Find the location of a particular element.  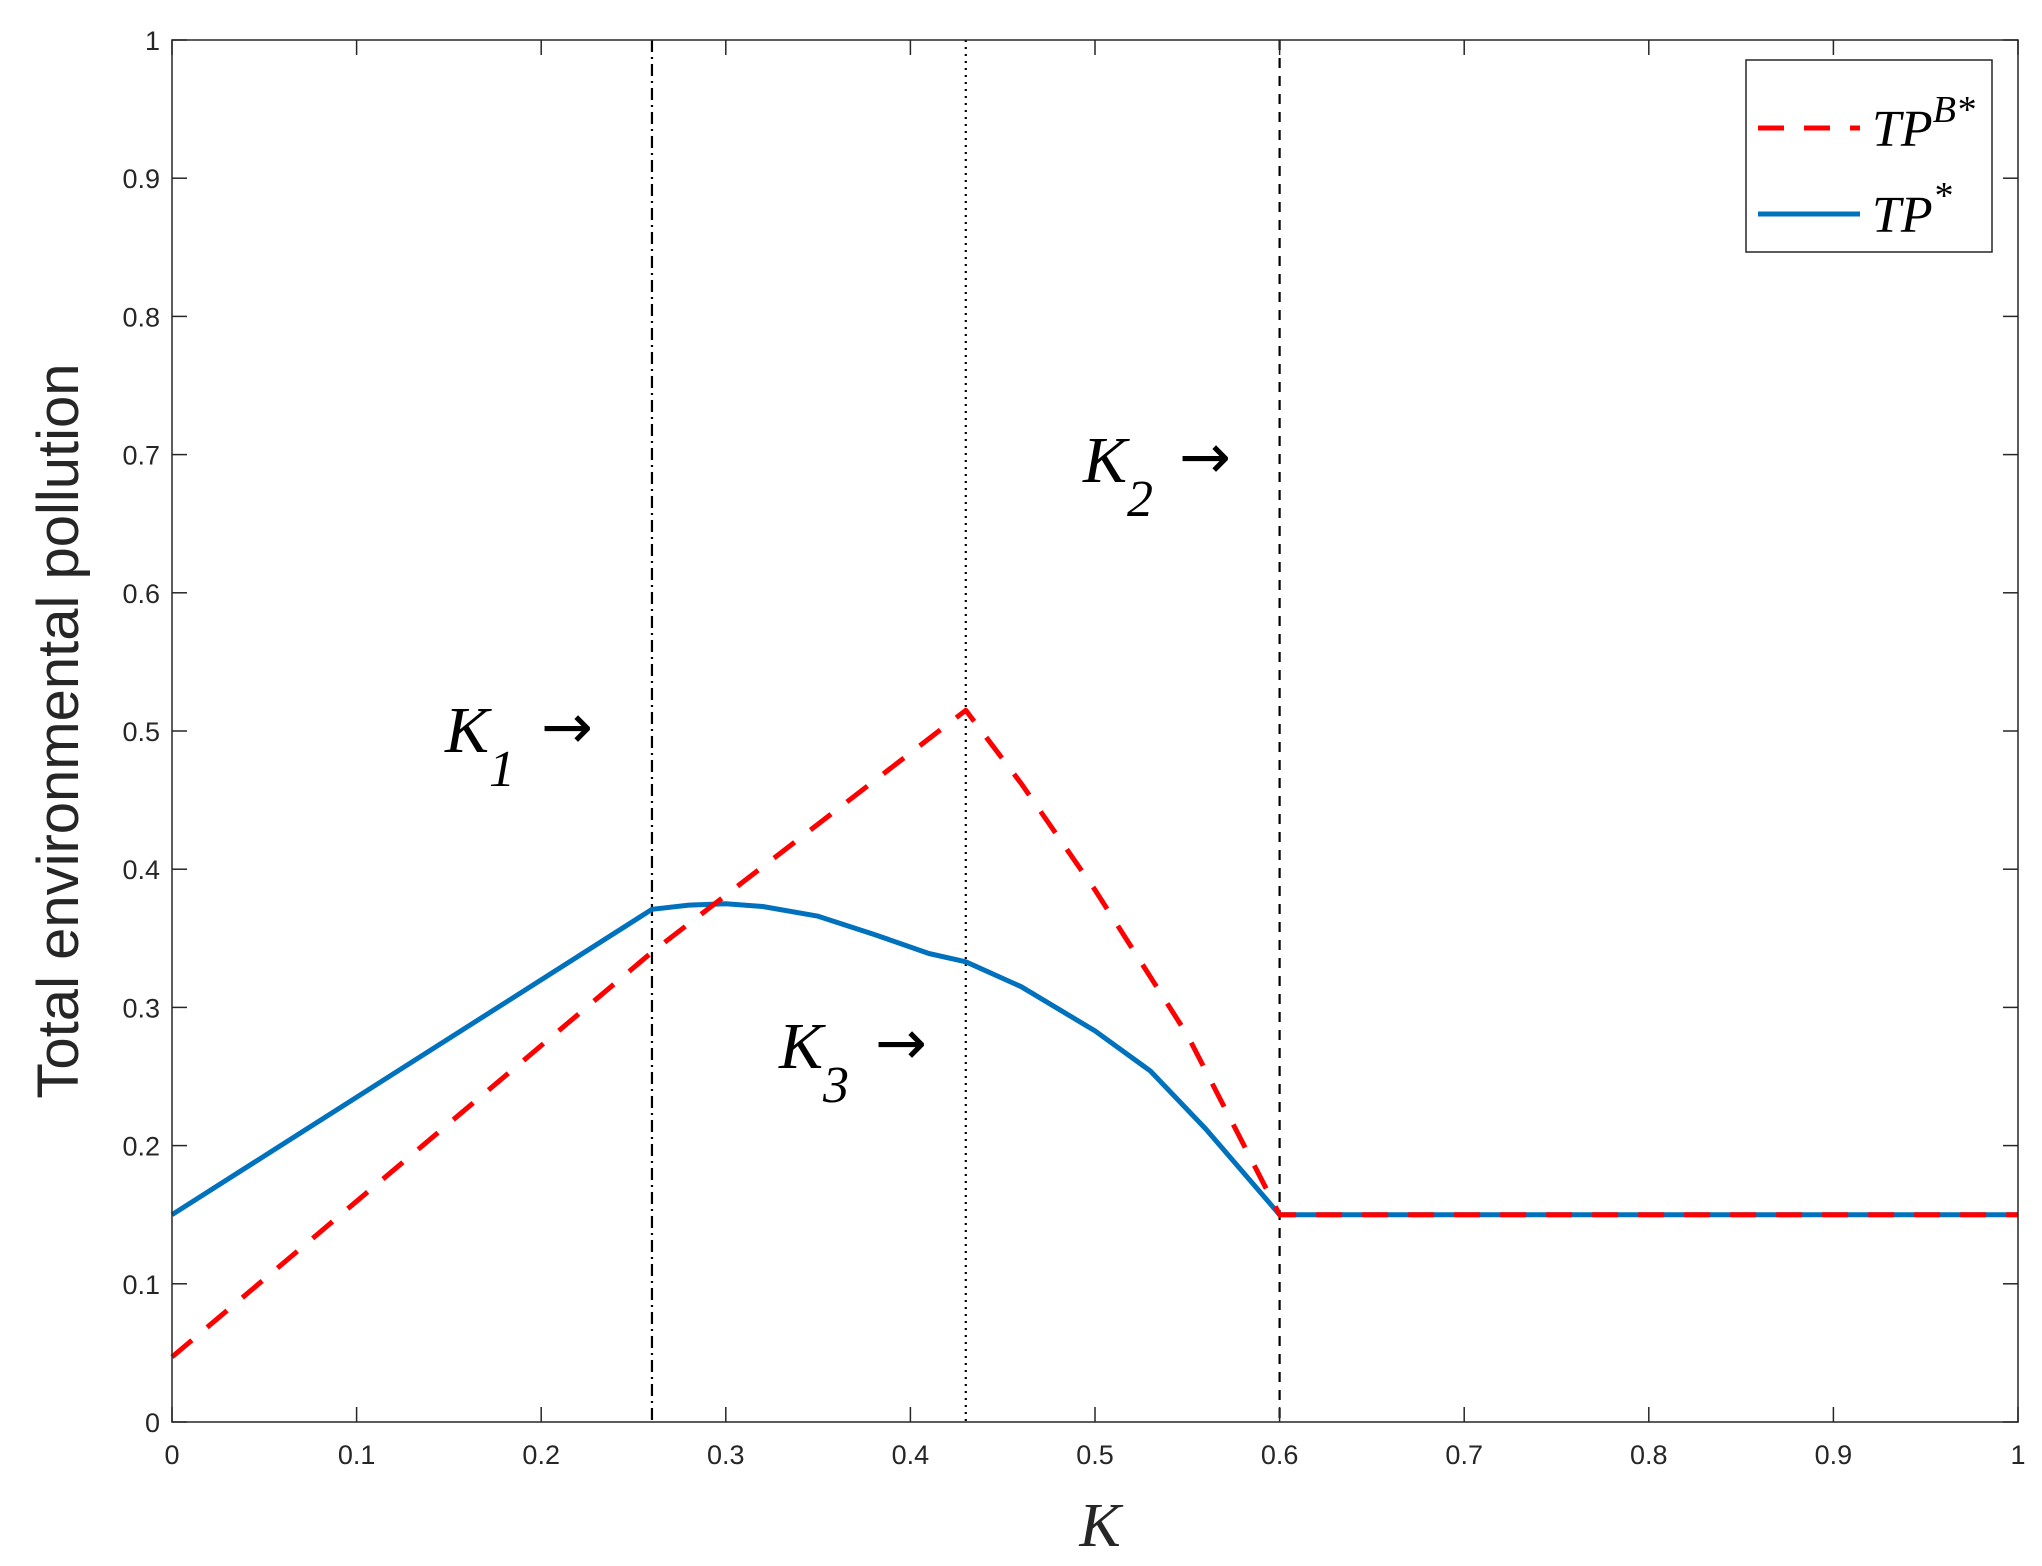

x-tick-label: 1 is located at coordinates (2017, 1455).